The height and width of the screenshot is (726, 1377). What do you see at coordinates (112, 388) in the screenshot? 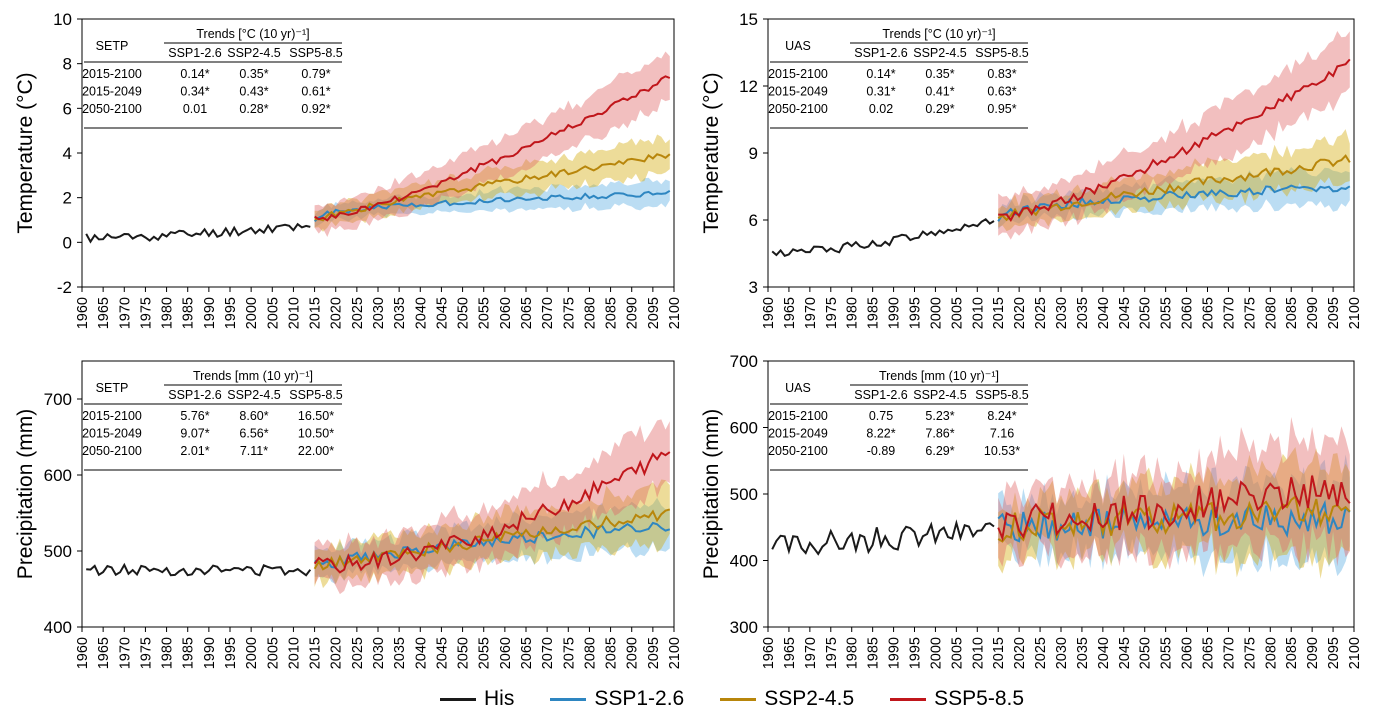
I see `table-region-setp-precip: SETP` at bounding box center [112, 388].